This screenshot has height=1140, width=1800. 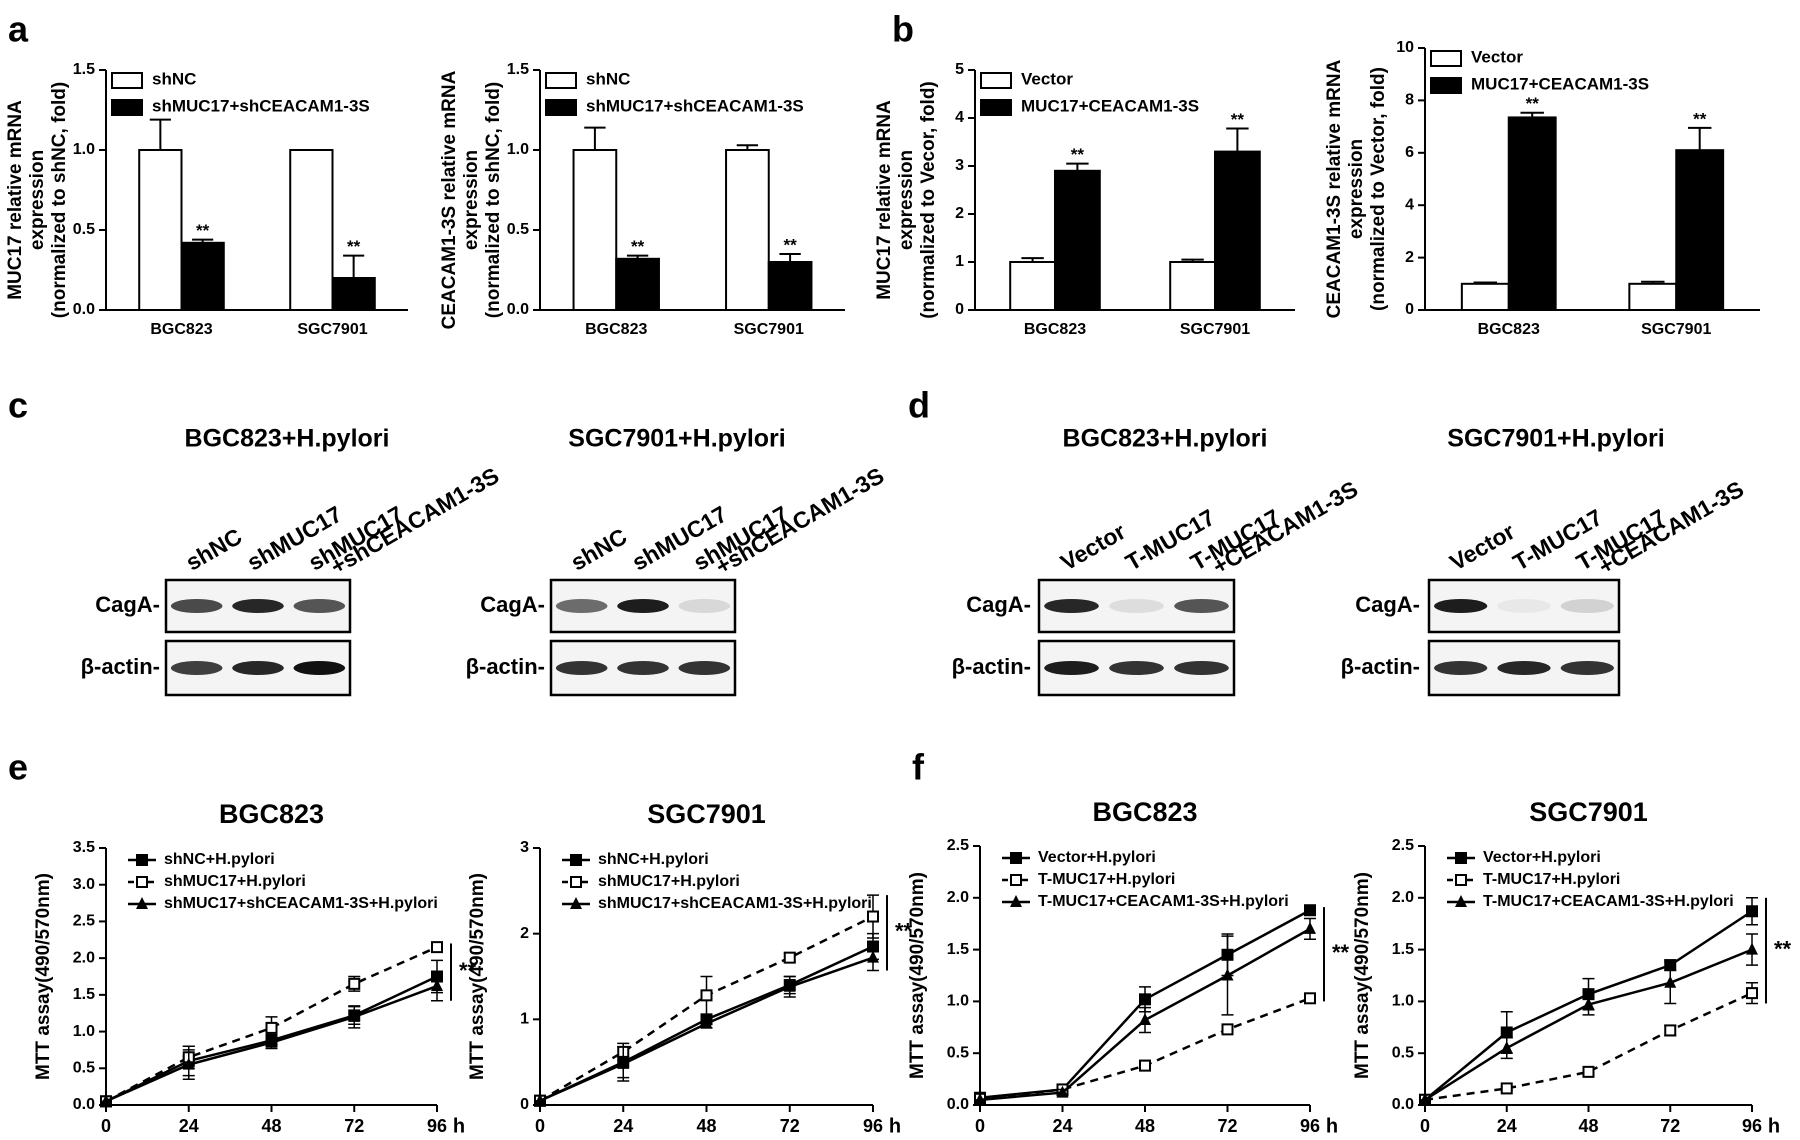 I want to click on y-axis-label: expression, so click(x=906, y=200).